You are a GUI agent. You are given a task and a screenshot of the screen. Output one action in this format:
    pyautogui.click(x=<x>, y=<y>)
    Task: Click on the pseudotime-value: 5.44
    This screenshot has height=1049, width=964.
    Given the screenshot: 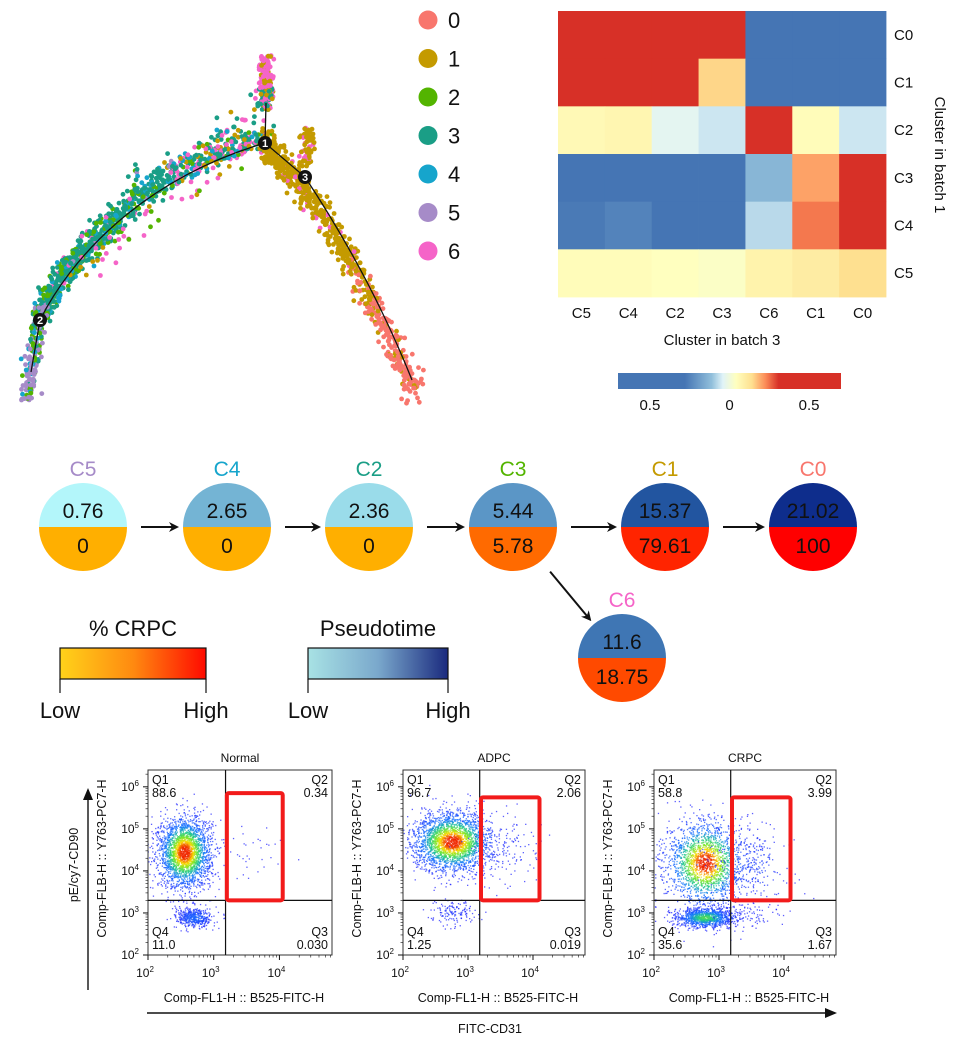 What is the action you would take?
    pyautogui.click(x=513, y=511)
    